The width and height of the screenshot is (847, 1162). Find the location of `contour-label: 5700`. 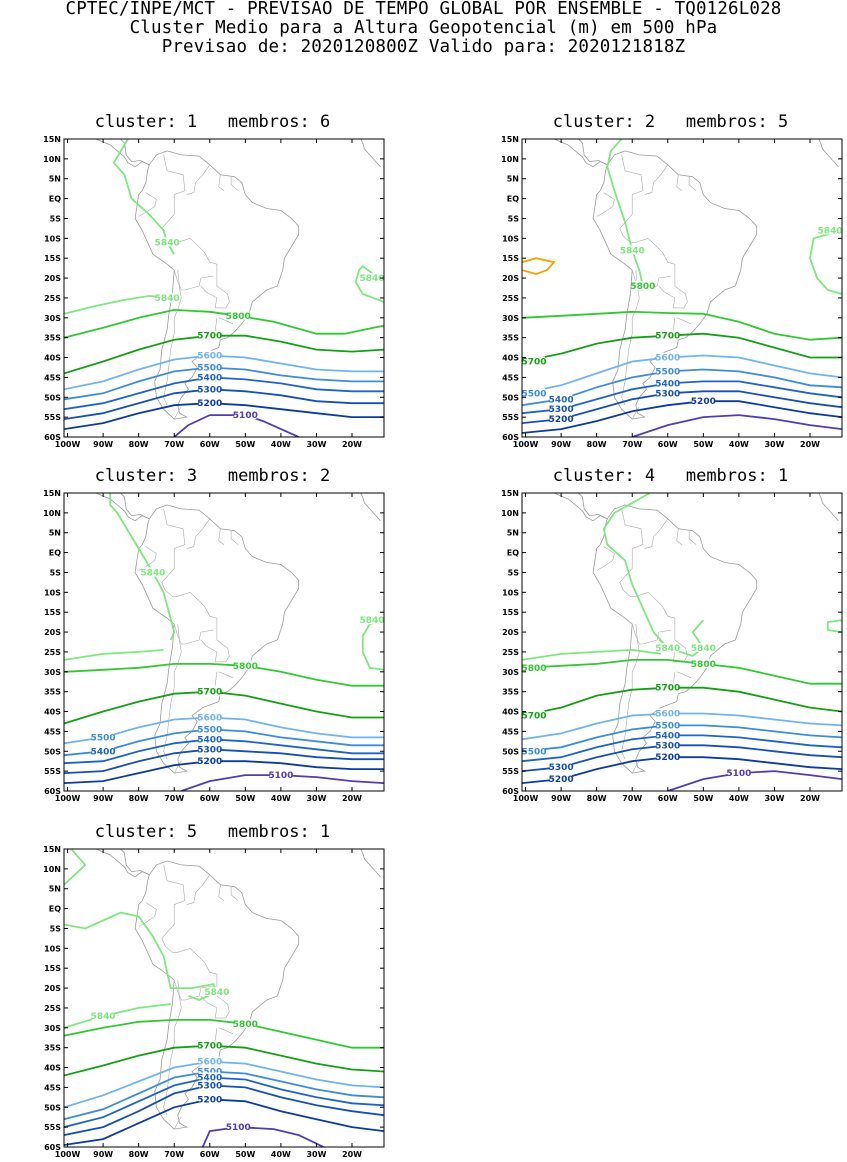

contour-label: 5700 is located at coordinates (209, 693).